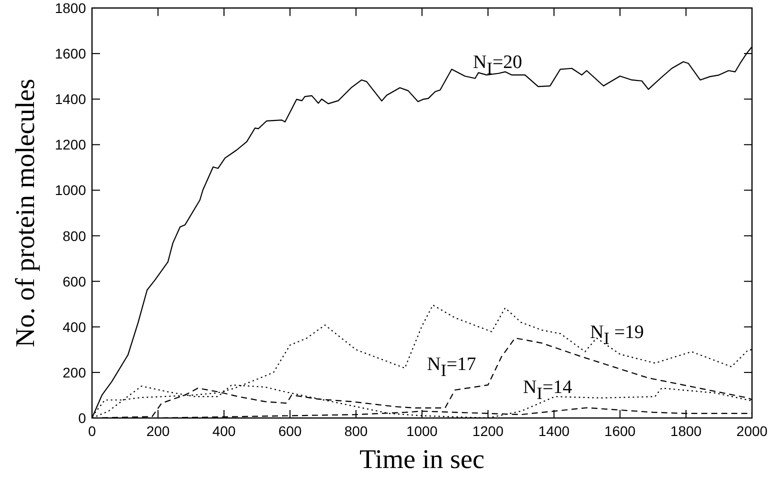  Describe the element at coordinates (82, 418) in the screenshot. I see `y-tick-label: 0` at that location.